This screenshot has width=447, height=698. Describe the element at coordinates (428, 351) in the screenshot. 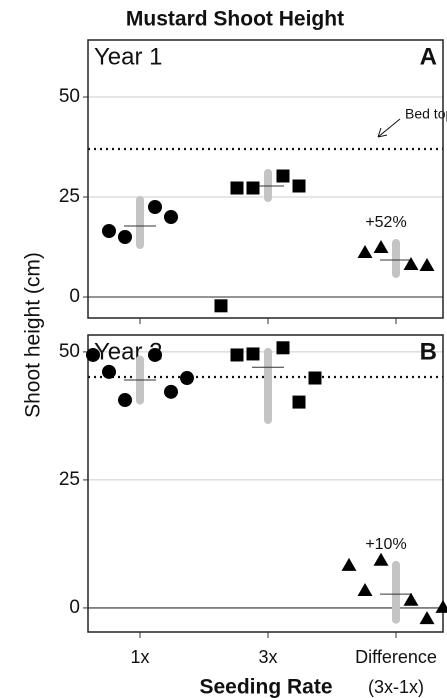

I see `panel-letter: B` at that location.